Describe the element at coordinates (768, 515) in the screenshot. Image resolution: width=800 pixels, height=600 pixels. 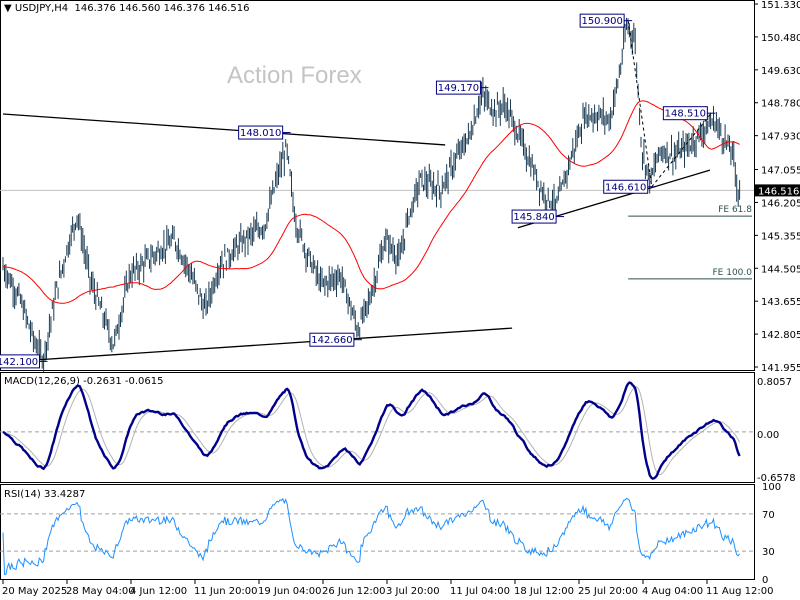
I see `rsi-axis-label: 70` at that location.